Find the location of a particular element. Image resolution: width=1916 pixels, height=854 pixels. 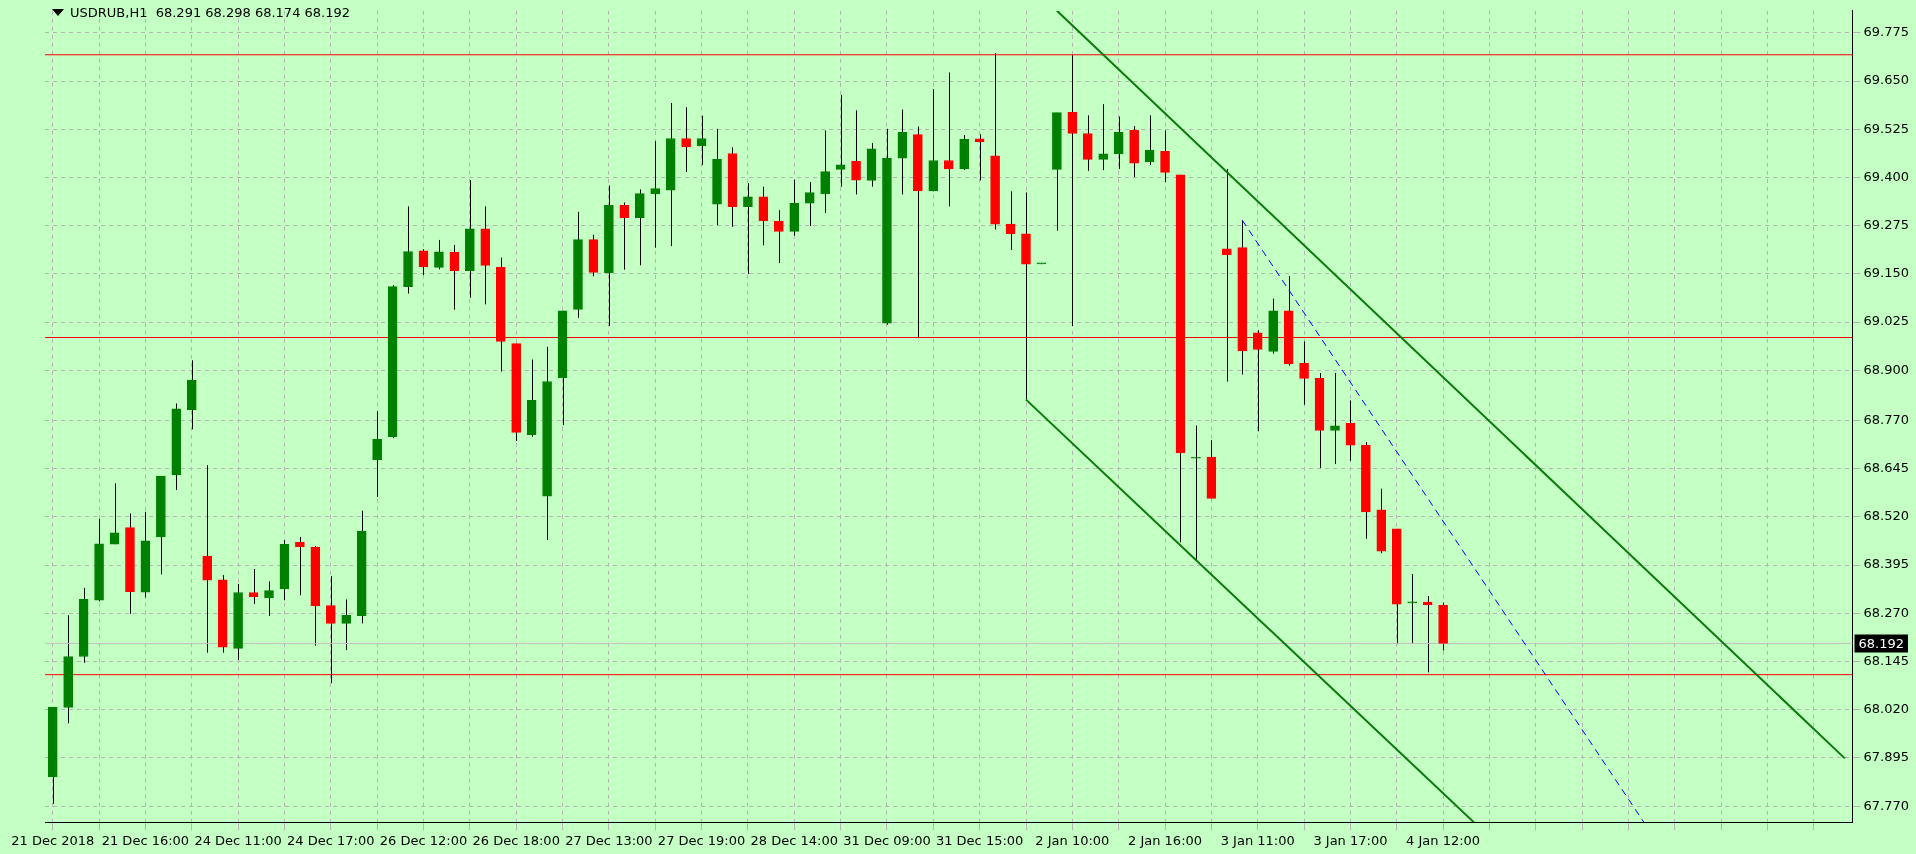

x-tick-label: 2 Jan 10:00 is located at coordinates (1072, 840).